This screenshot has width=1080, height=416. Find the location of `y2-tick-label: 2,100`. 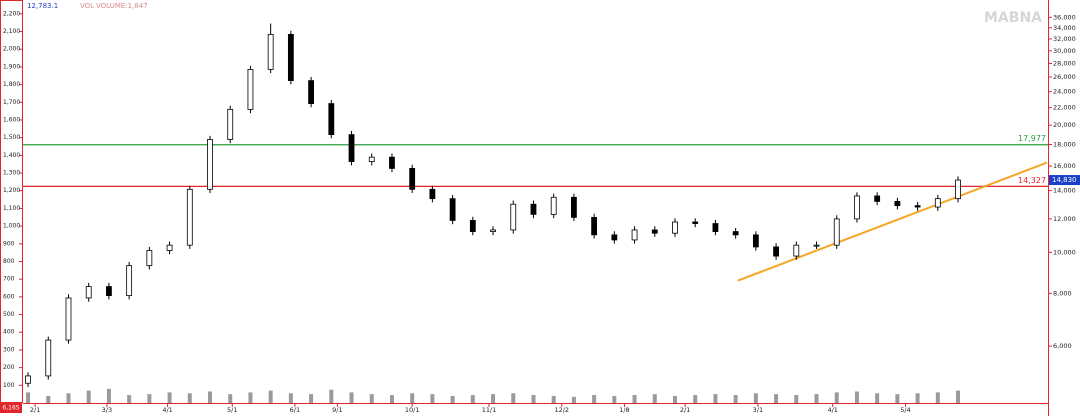

y2-tick-label: 2,100 is located at coordinates (11, 31).